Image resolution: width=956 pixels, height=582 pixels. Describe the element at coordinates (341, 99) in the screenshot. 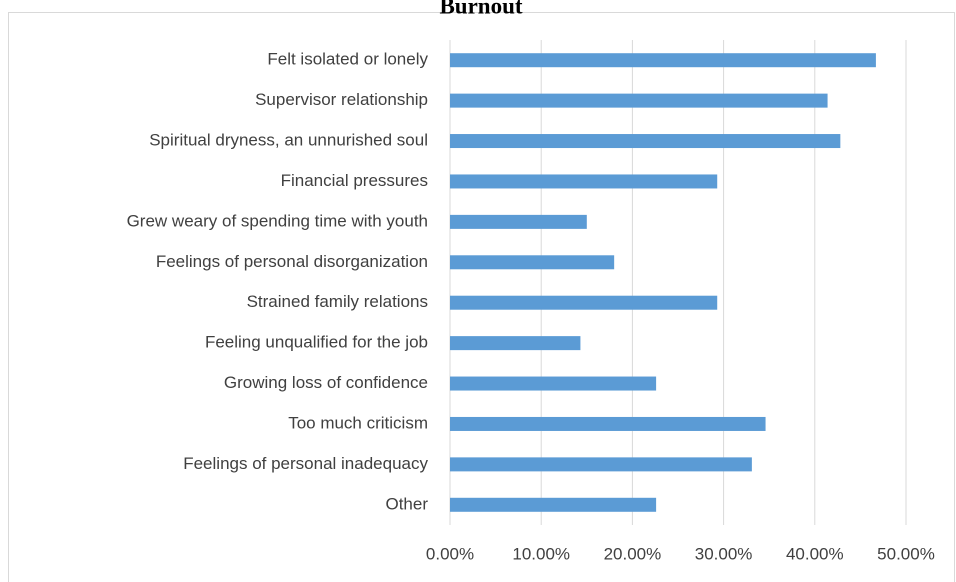

I see `y-tick-label: Supervisor relationship` at that location.